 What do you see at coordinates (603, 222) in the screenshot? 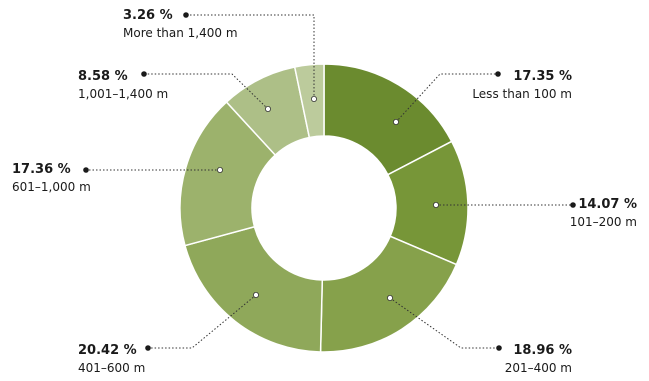
I see `slice-category-label: 101–200 m` at bounding box center [603, 222].